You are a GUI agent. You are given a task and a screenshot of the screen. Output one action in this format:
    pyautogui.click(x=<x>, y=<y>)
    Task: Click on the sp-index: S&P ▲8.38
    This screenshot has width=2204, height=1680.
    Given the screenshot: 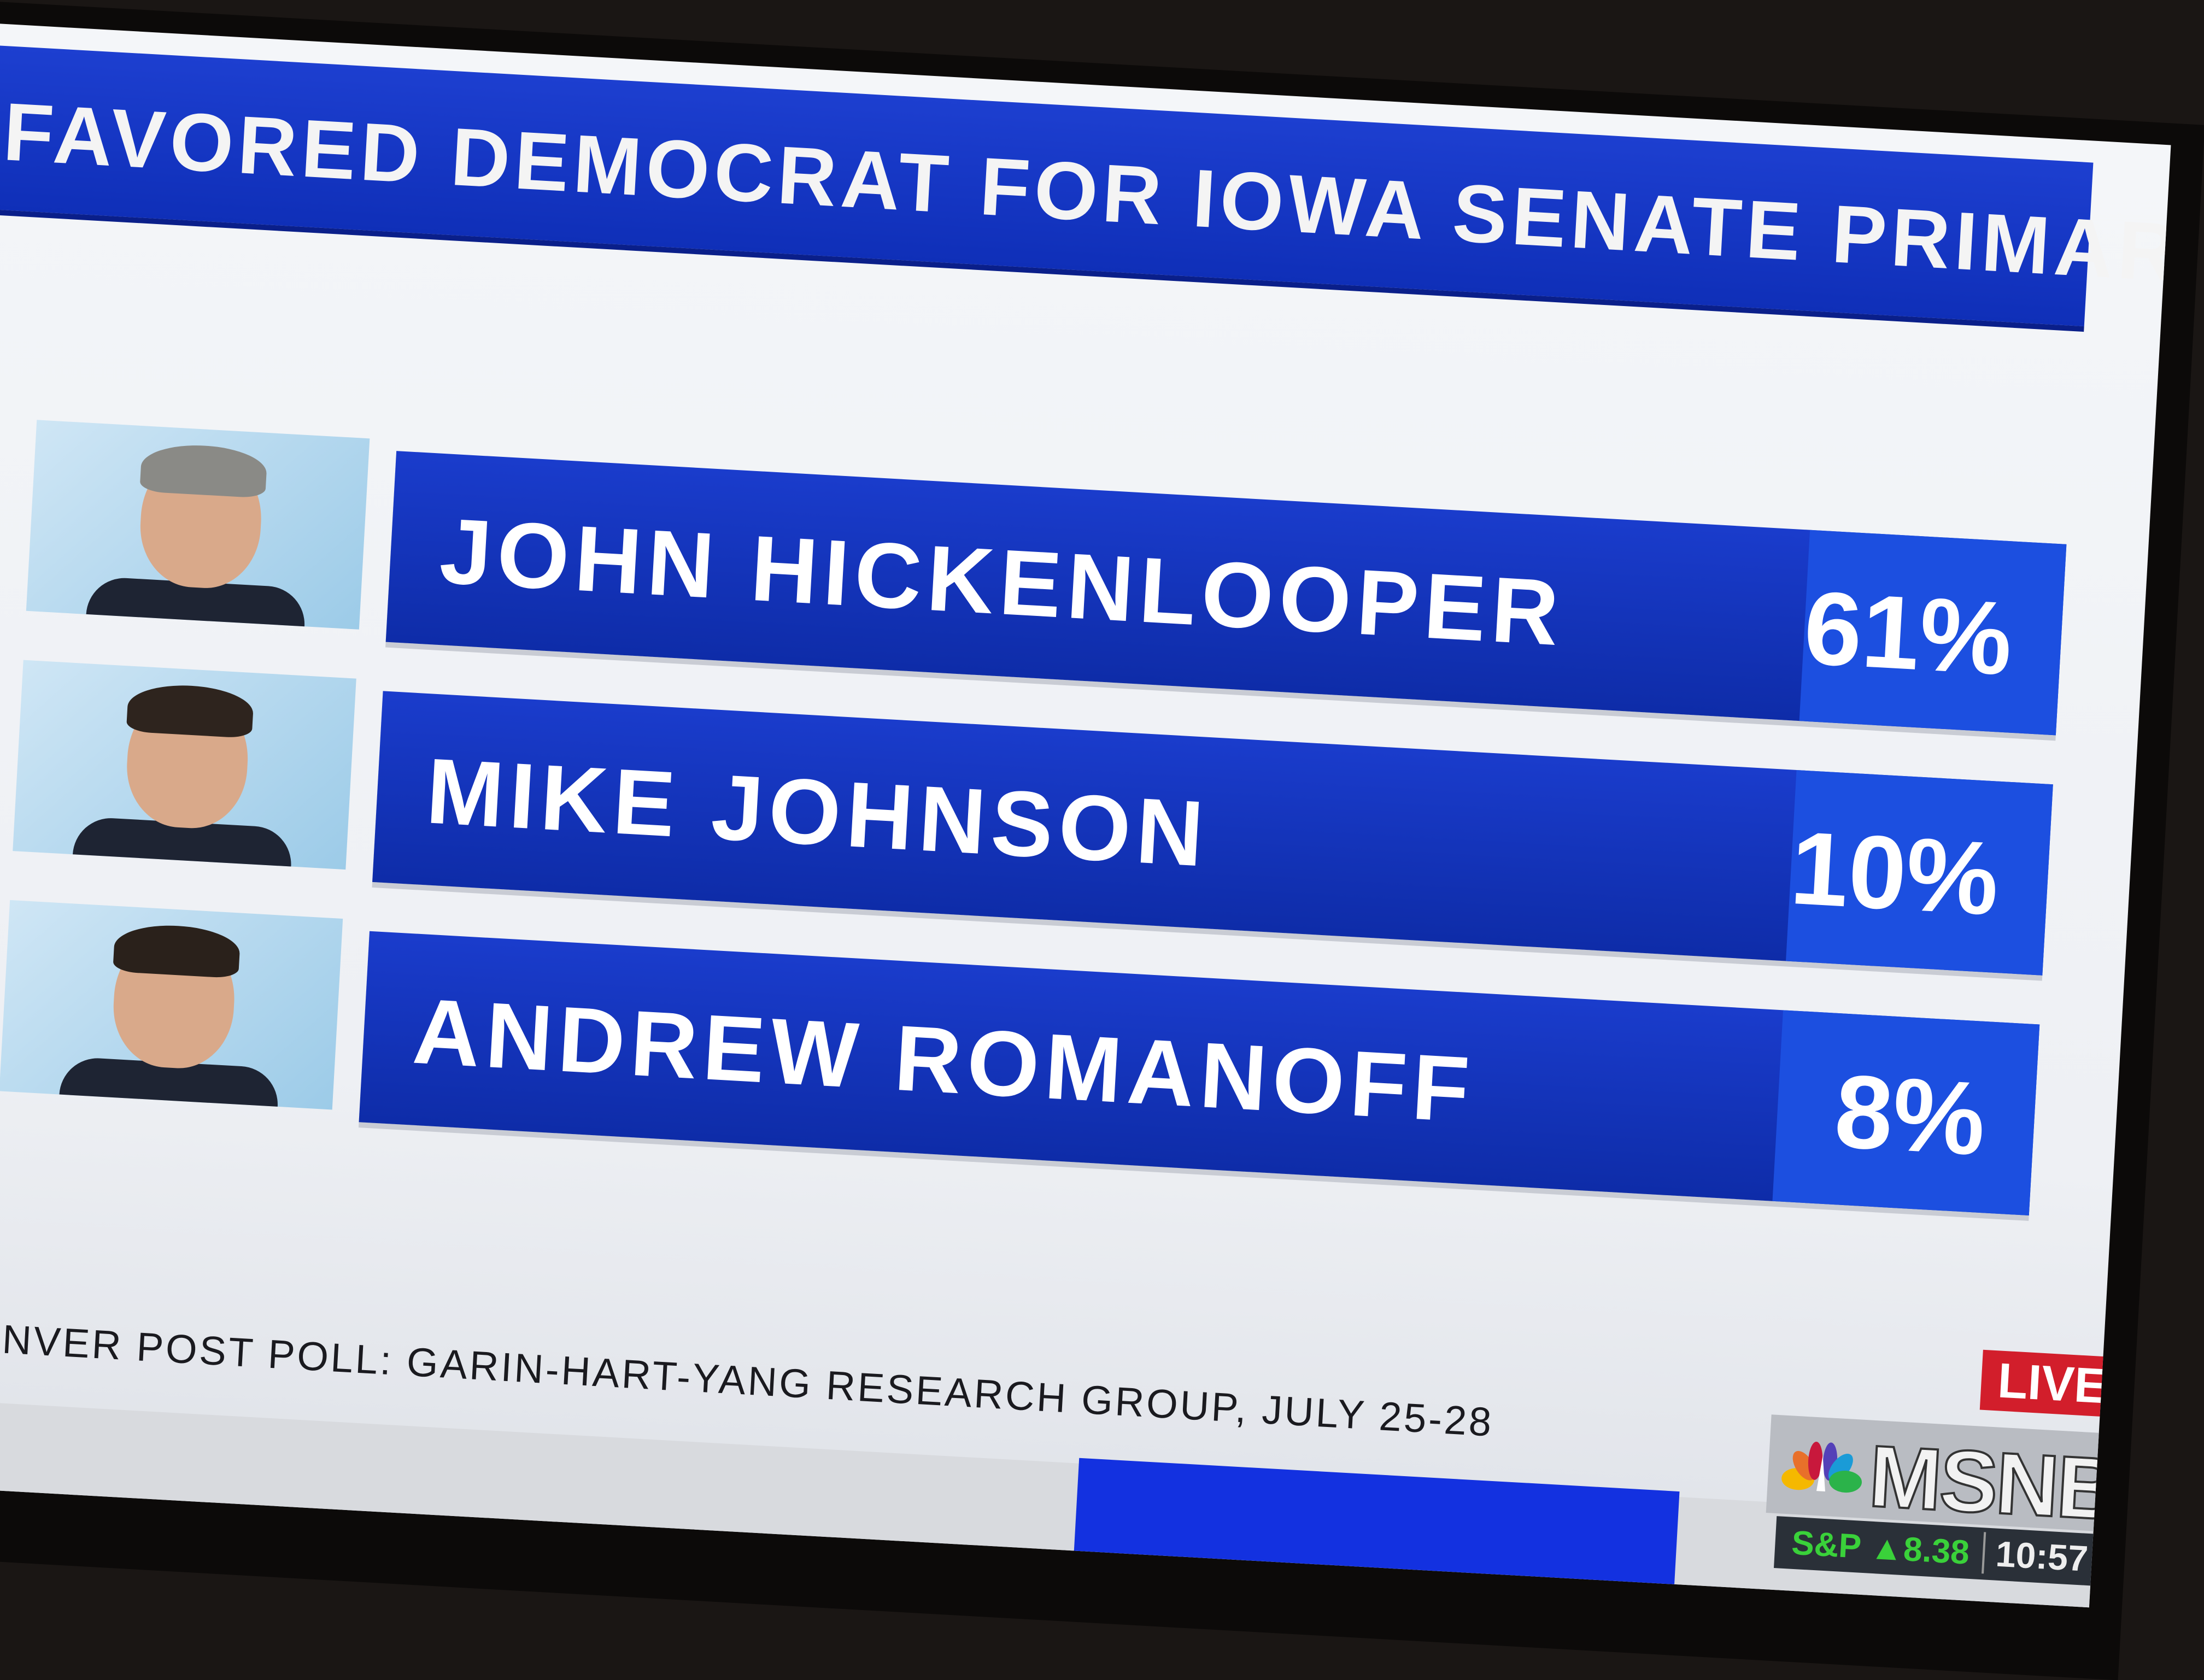 What is the action you would take?
    pyautogui.click(x=1880, y=1548)
    